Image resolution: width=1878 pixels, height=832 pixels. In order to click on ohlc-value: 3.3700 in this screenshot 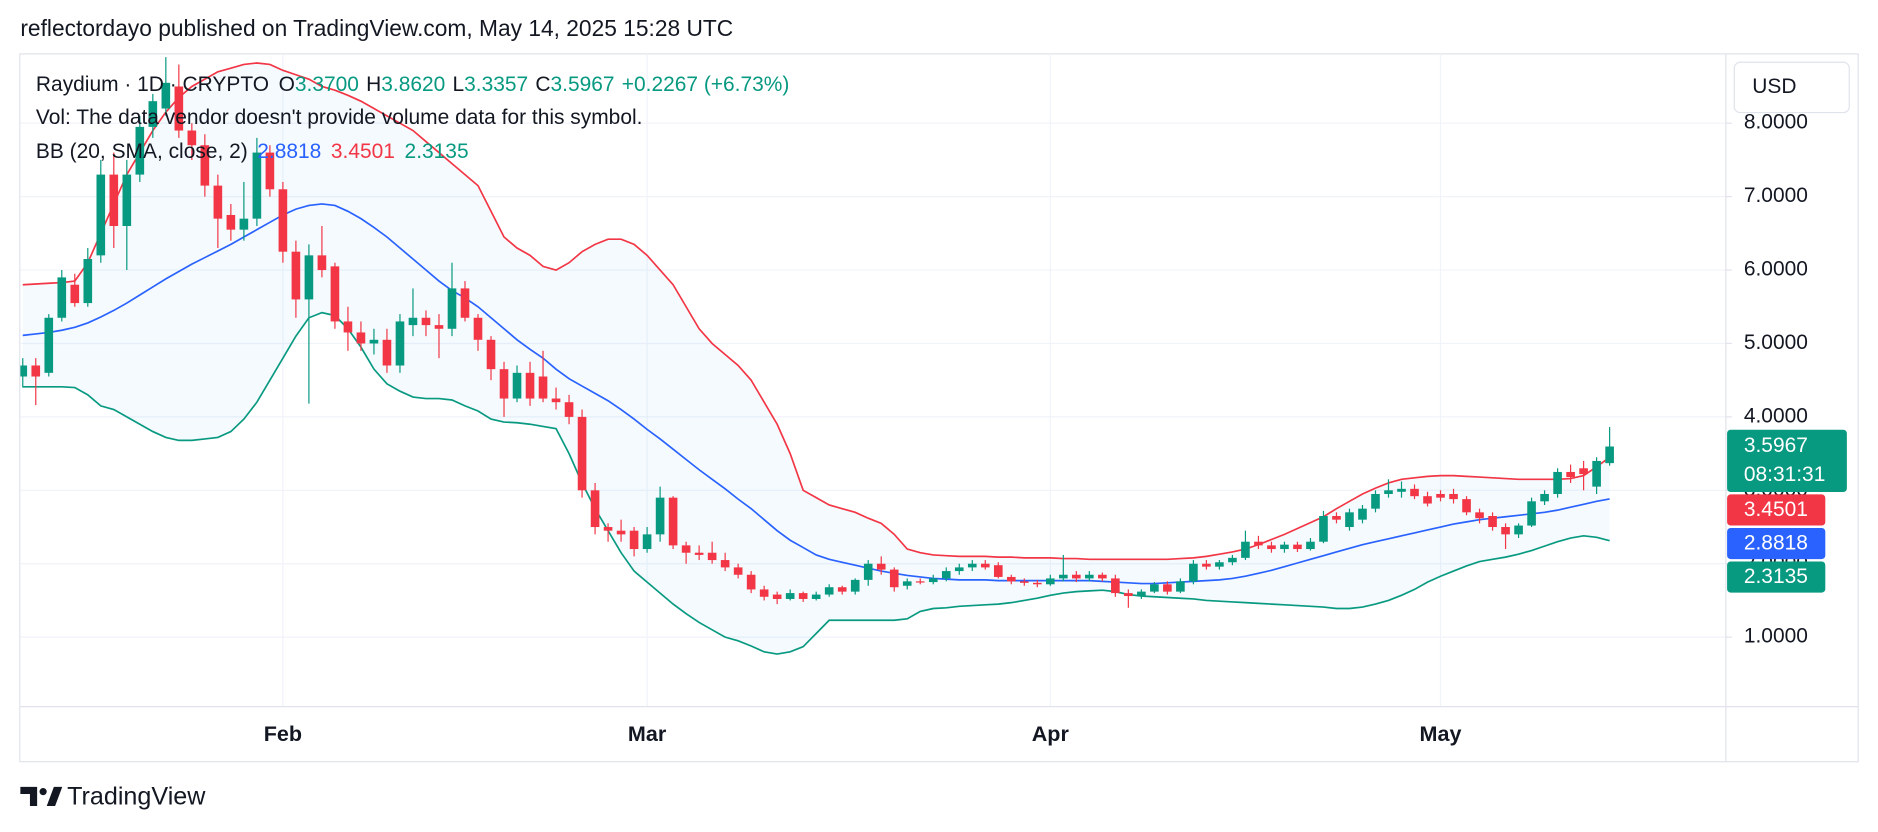, I will do `click(327, 84)`.